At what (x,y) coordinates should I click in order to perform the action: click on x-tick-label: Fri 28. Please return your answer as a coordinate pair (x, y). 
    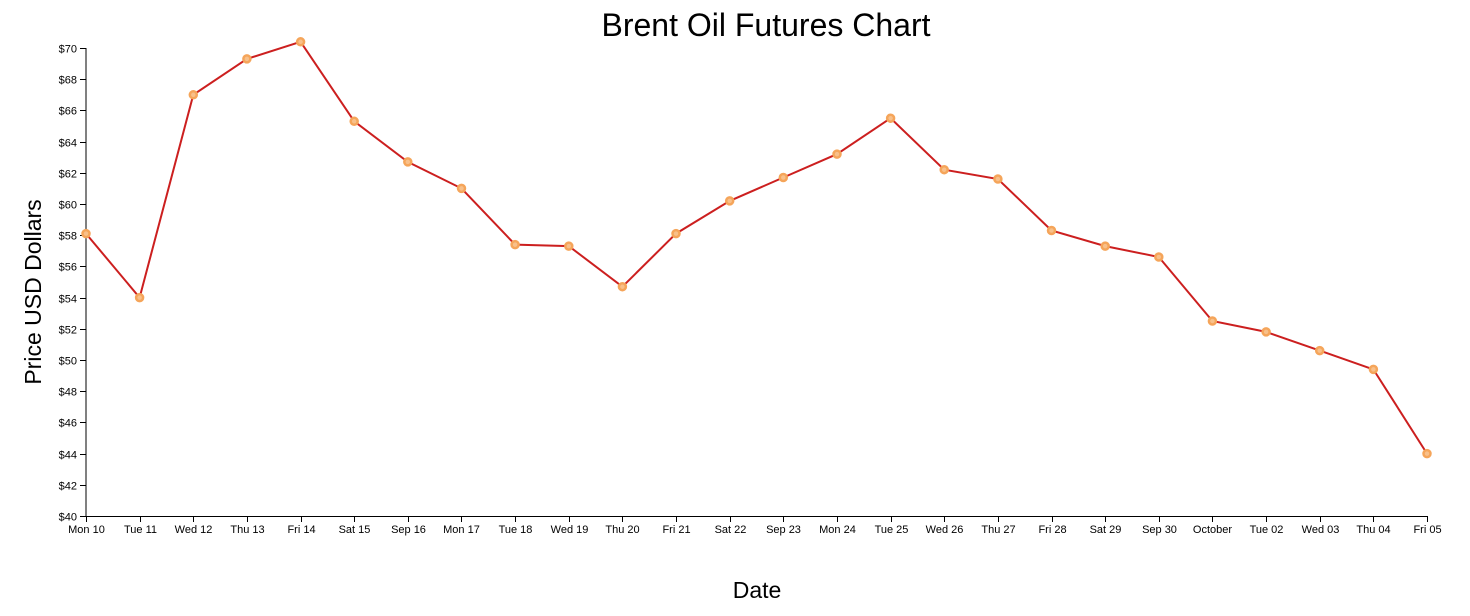
    Looking at the image, I should click on (1052, 530).